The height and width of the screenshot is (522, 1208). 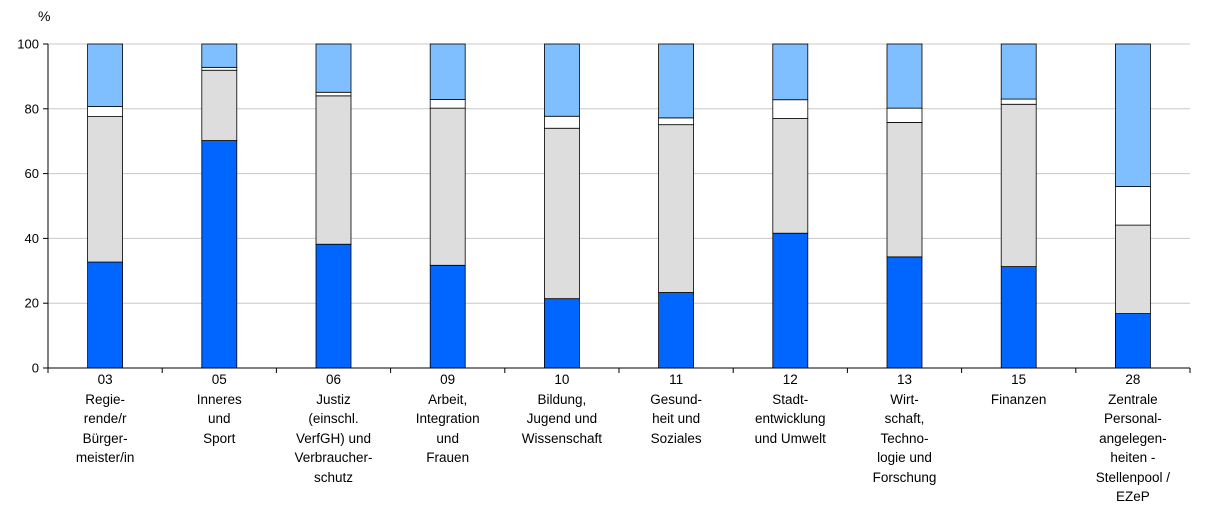 I want to click on y-tick-label: 20, so click(x=32, y=303).